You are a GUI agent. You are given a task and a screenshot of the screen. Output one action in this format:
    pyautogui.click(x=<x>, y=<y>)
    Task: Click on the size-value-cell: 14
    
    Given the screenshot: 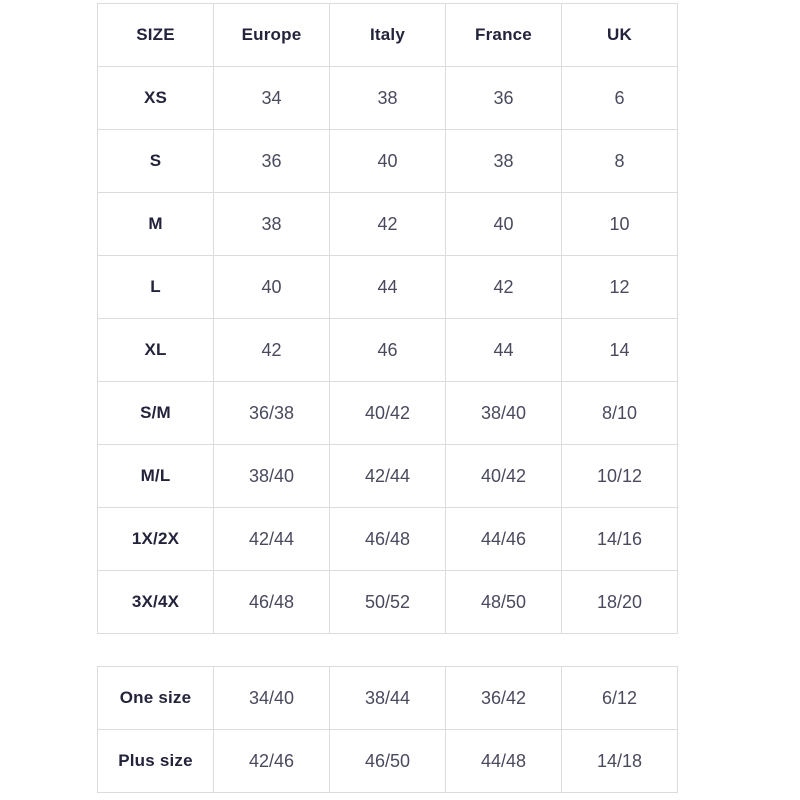 What is the action you would take?
    pyautogui.click(x=619, y=350)
    